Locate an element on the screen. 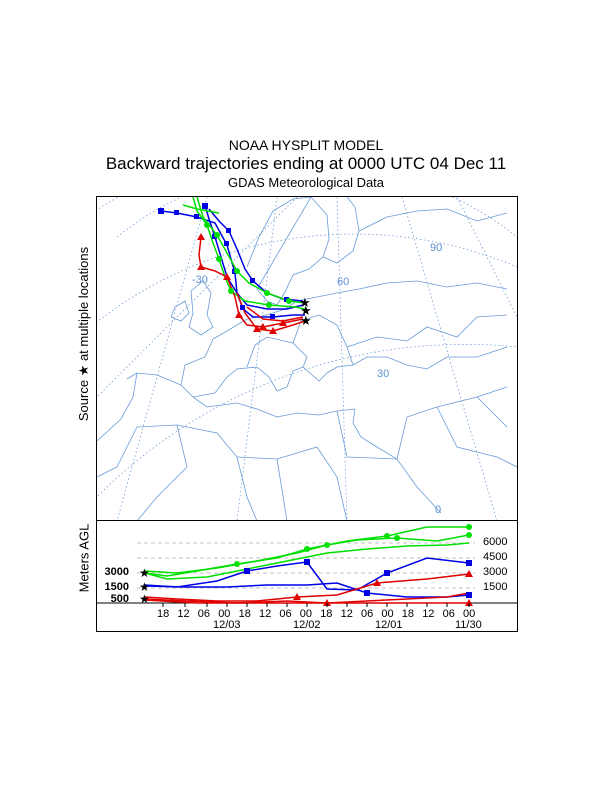 The width and height of the screenshot is (612, 792). source-height-500: 500 is located at coordinates (119, 599).